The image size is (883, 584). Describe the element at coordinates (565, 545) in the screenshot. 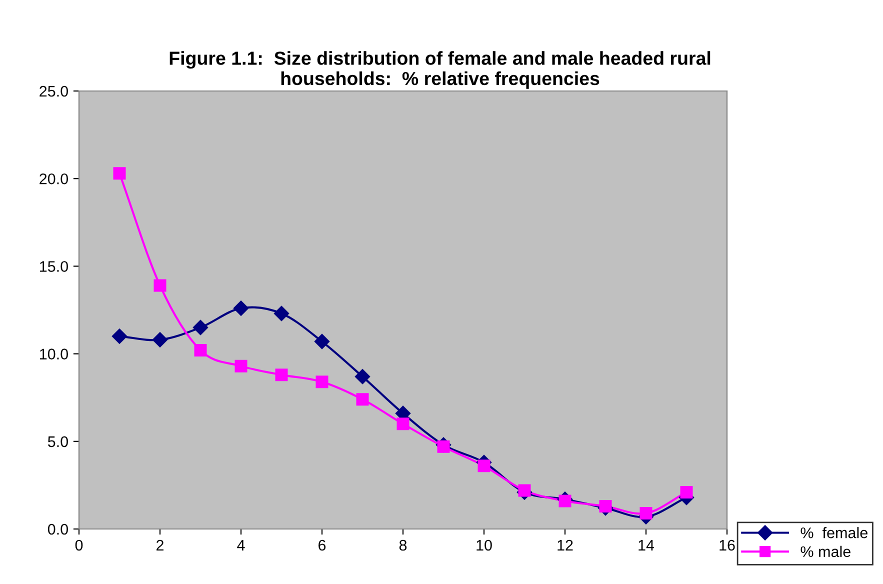

I see `x-tick-label: 12` at that location.